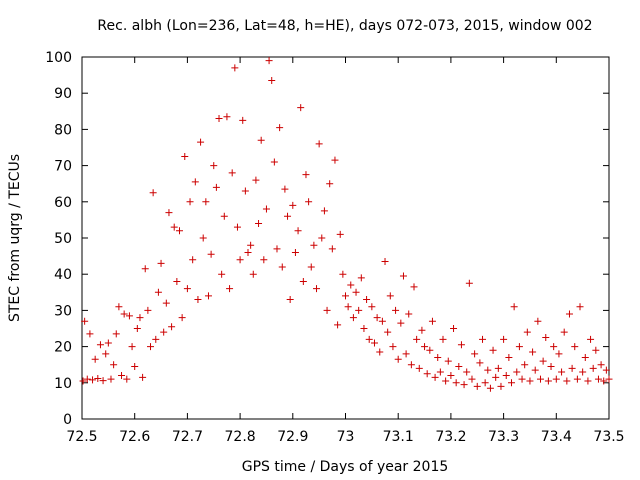 This screenshot has width=640, height=480. Describe the element at coordinates (63, 130) in the screenshot. I see `y-tick-label: 80` at that location.